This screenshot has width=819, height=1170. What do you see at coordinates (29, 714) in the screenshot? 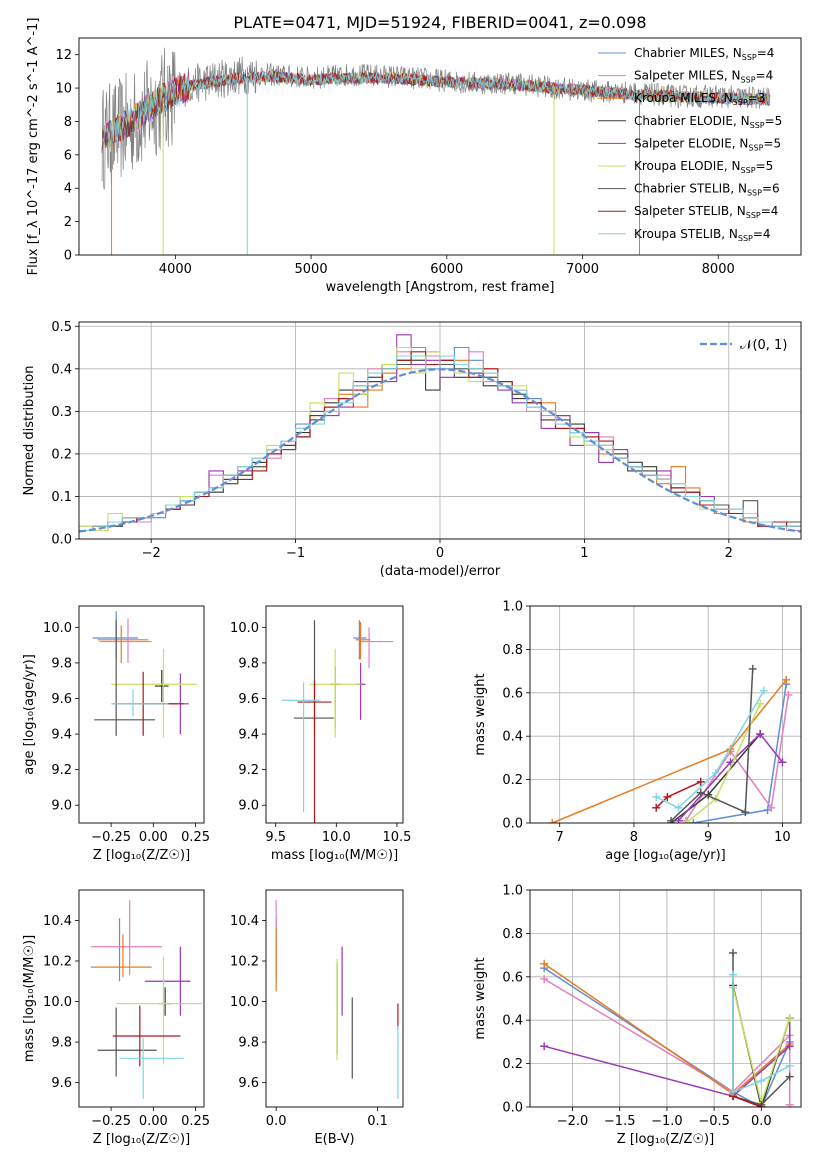
I see `y-axis-label: age [log₁₀(age/yr)]` at bounding box center [29, 714].